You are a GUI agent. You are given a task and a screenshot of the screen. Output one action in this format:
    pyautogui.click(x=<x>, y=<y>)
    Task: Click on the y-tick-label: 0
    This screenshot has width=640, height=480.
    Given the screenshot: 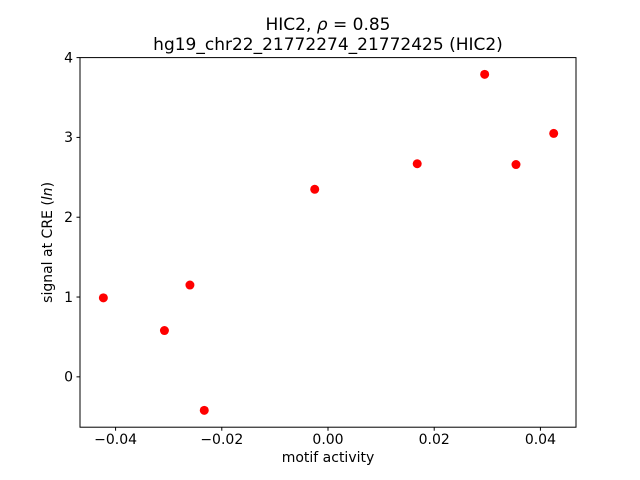 What is the action you would take?
    pyautogui.click(x=68, y=378)
    